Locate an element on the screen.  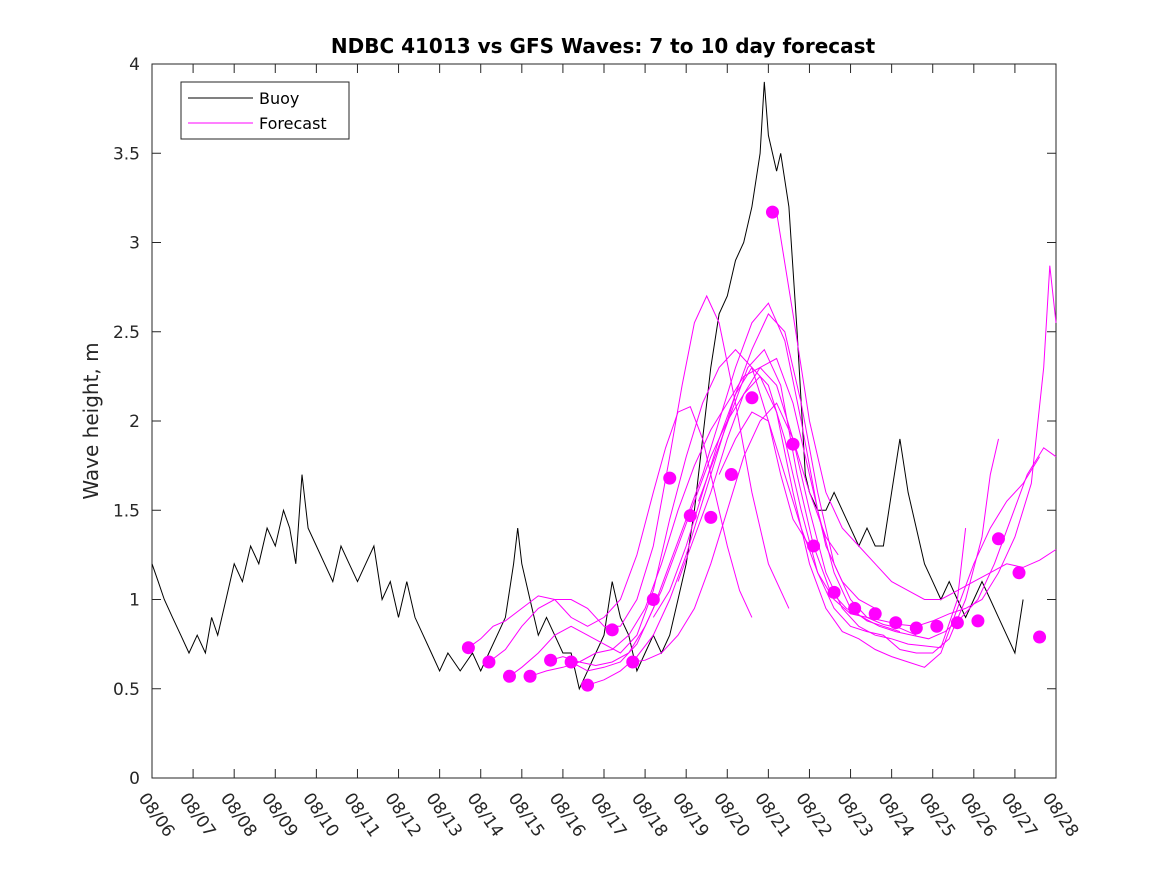
y-tick-label: 0.5 is located at coordinates (126, 690).